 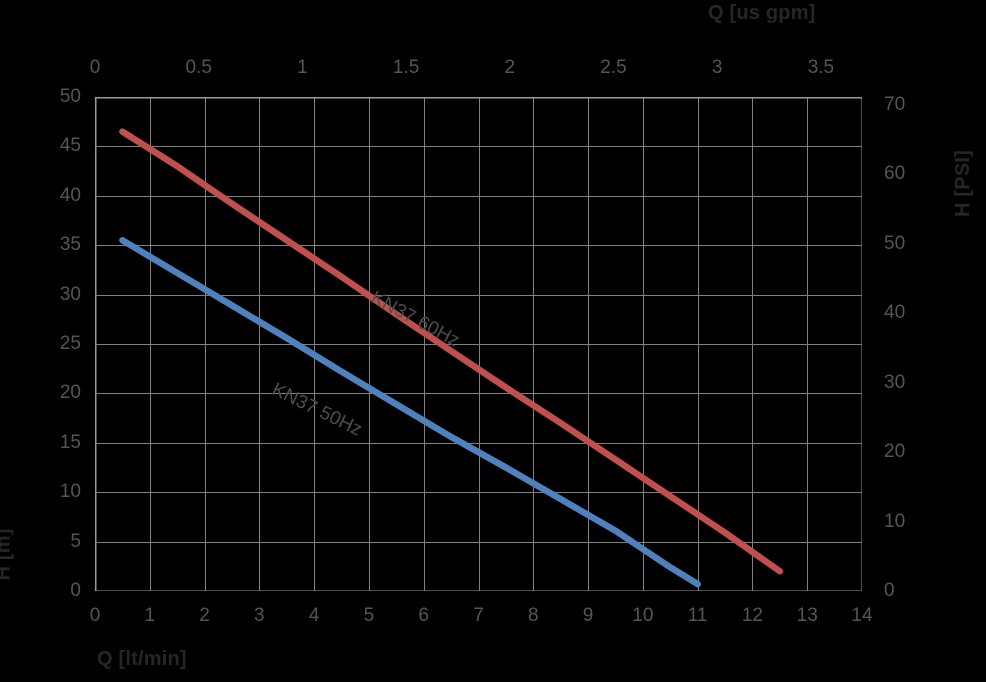 I want to click on bottom-axis-tick-label: 1, so click(x=150, y=615).